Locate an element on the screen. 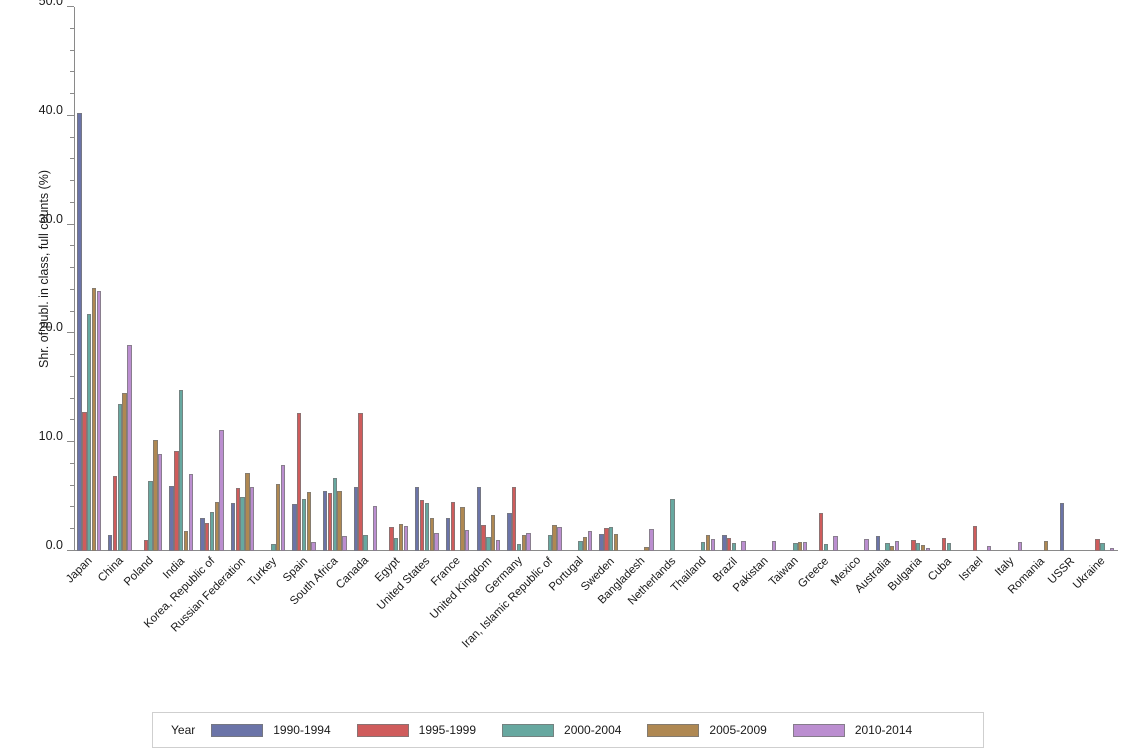  legend-item: 1990-1994 is located at coordinates (271, 730).